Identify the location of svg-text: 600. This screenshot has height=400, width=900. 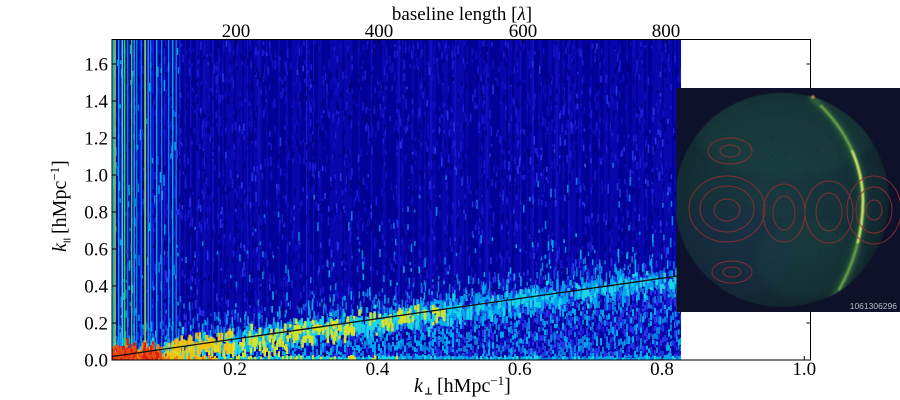
(523, 31).